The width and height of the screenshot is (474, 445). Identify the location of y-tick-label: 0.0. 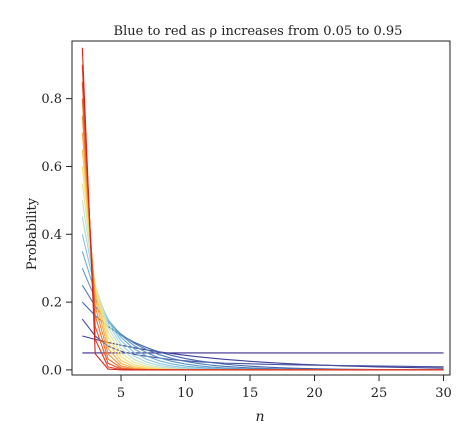
(51, 370).